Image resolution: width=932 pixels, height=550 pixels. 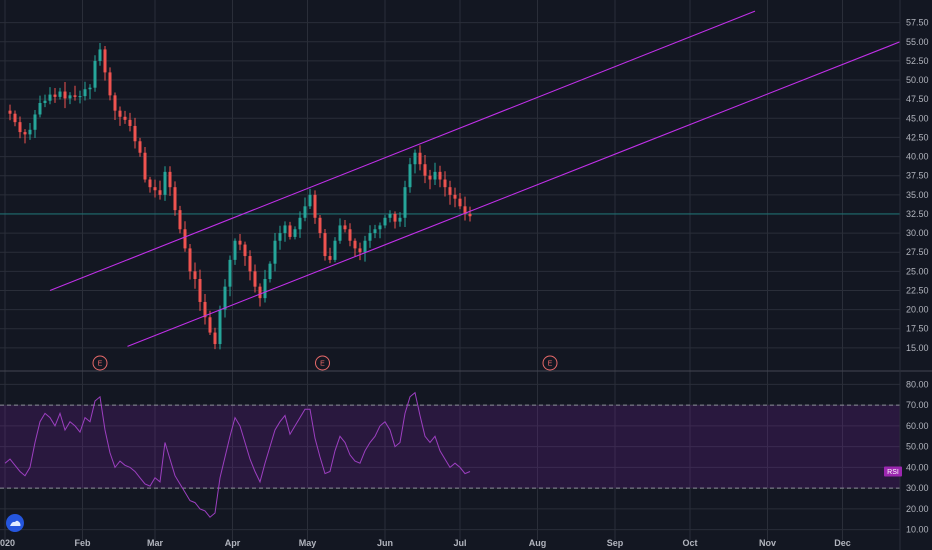 What do you see at coordinates (425, 543) in the screenshot?
I see `time-axis: 2020 Feb Mar Apr May Jun Jul Aug Sep Oct Nov Dec` at bounding box center [425, 543].